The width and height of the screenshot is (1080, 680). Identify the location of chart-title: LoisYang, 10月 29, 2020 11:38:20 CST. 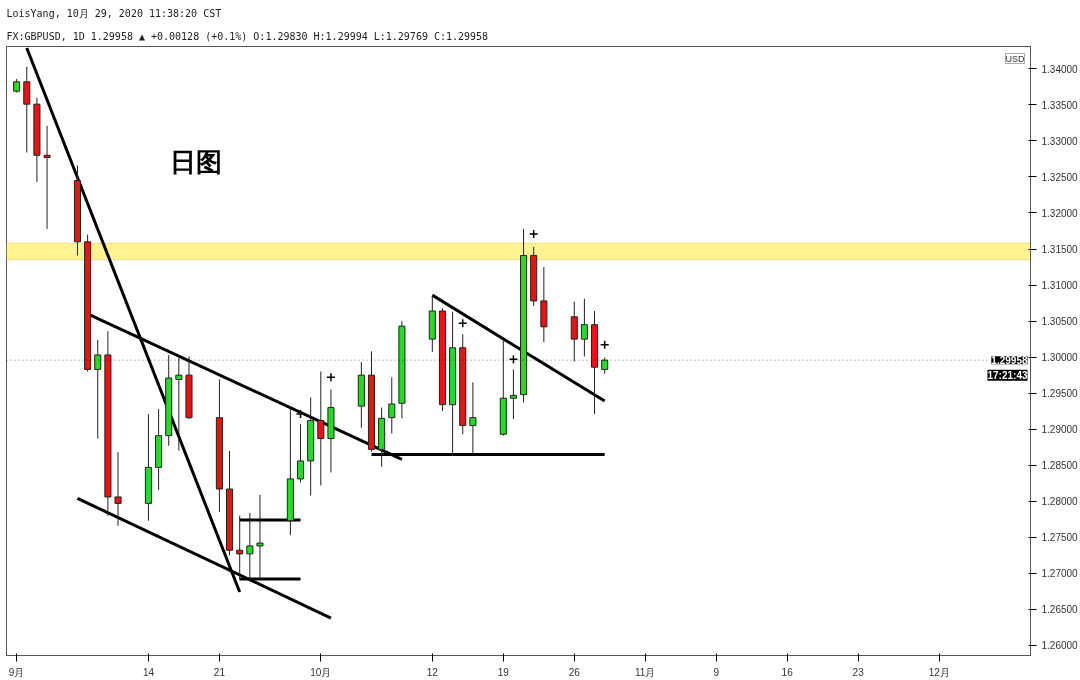
(114, 13).